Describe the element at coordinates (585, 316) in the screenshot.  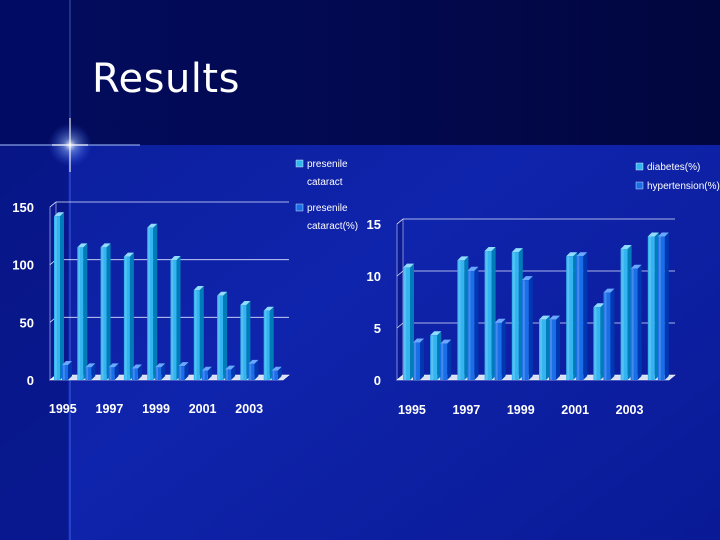
I see `chart1-bar-hypertension-2001-side` at that location.